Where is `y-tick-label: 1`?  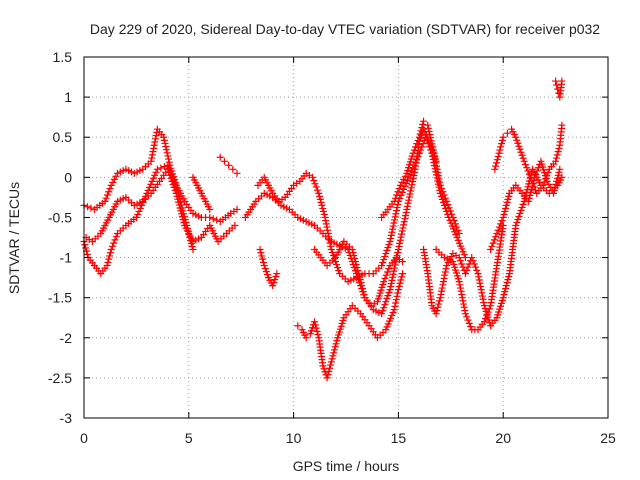
y-tick-label: 1 is located at coordinates (68, 97).